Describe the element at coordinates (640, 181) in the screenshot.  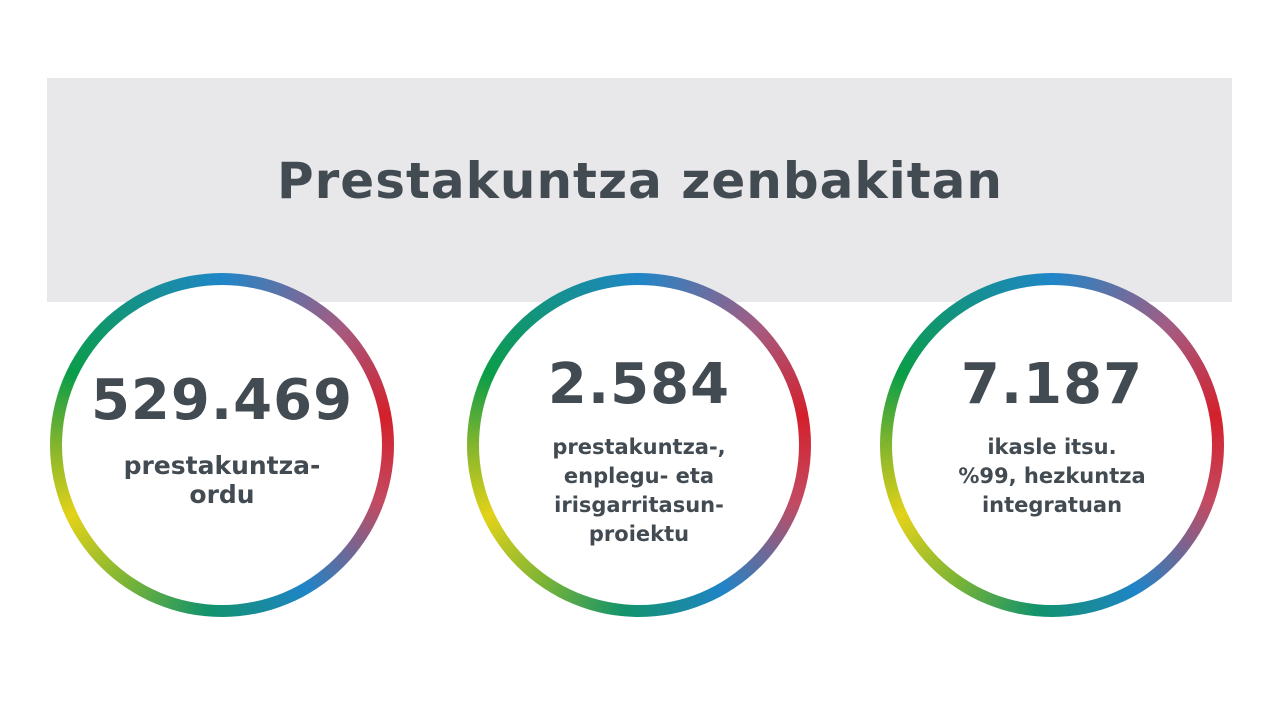
I see `page-title: Prestakuntza zenbakitan` at that location.